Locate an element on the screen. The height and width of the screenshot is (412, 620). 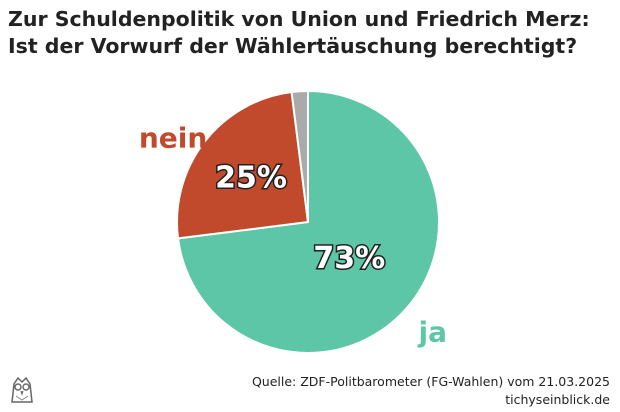
category-label-nein: nein is located at coordinates (173, 138).